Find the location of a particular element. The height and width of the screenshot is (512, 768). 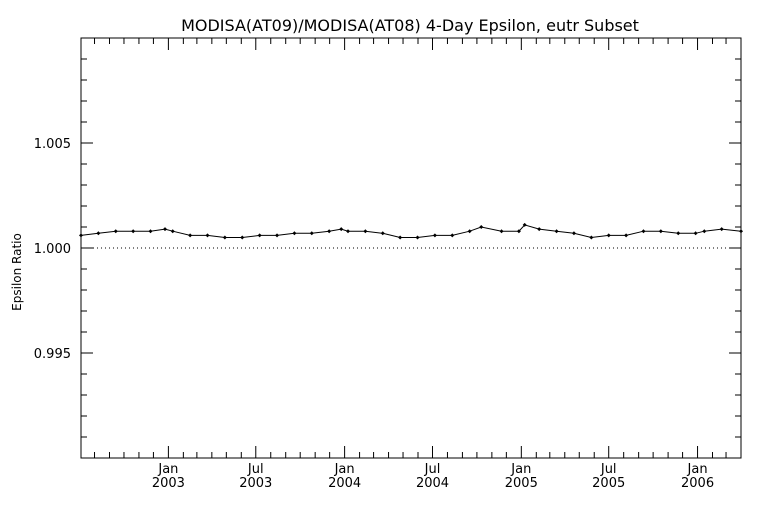

series-line is located at coordinates (411, 231).